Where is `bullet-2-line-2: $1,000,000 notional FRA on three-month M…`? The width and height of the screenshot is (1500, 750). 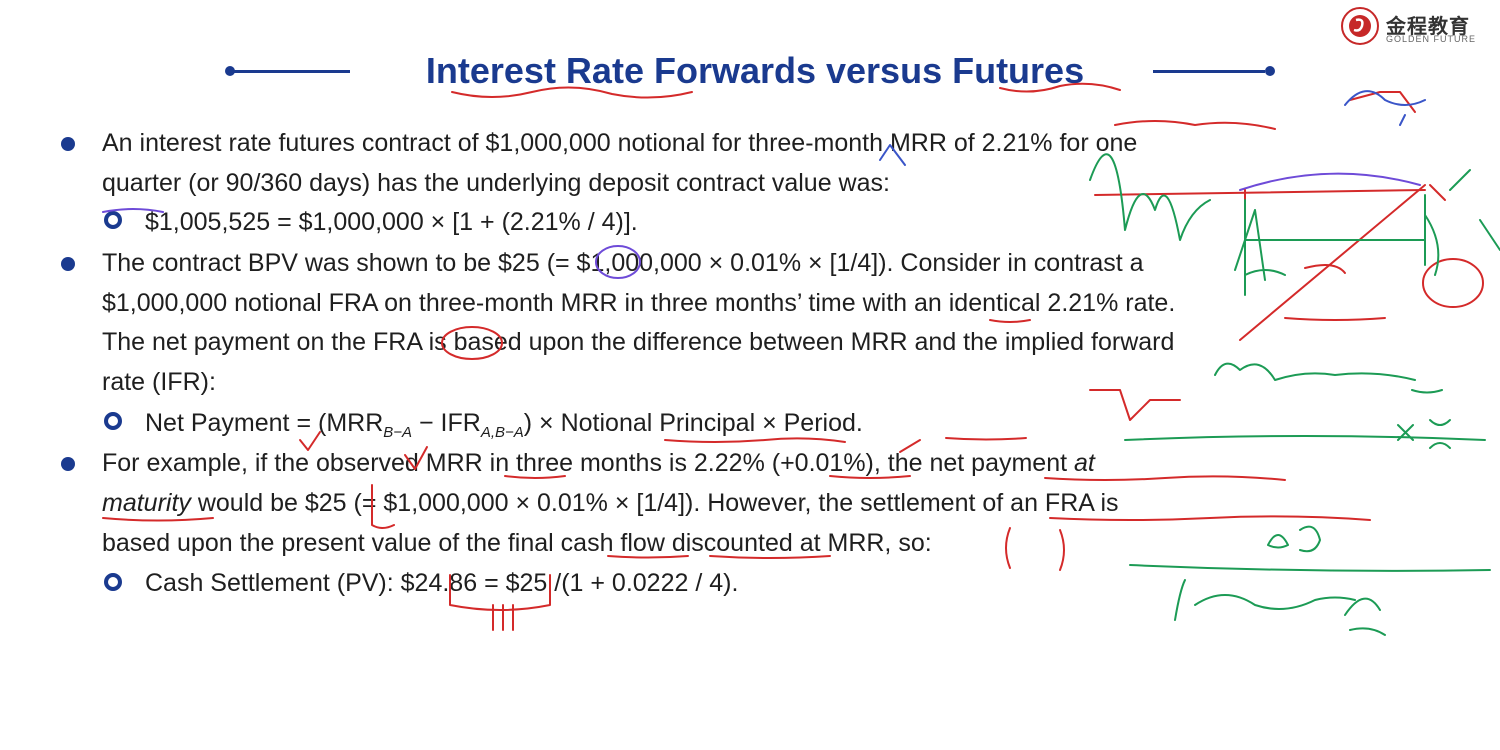 bullet-2-line-2: $1,000,000 notional FRA on three-month M… is located at coordinates (639, 303).